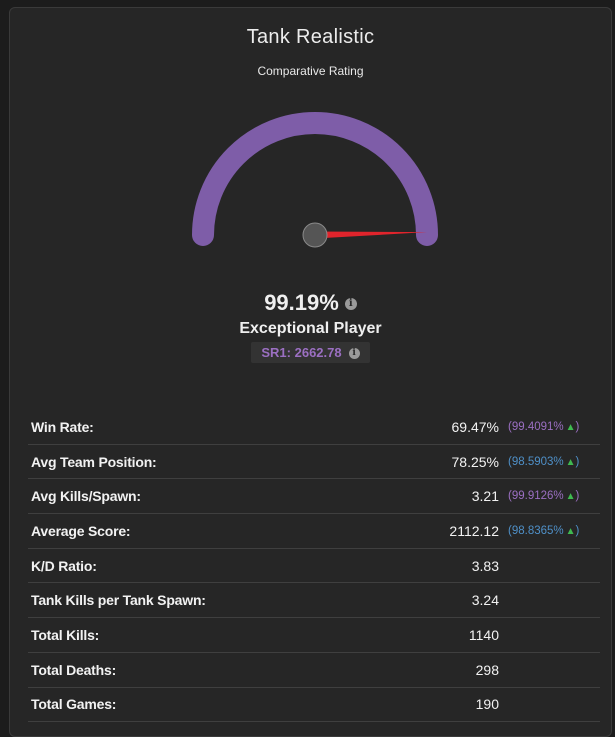 The width and height of the screenshot is (615, 737). I want to click on rating-percent: 99.19%, so click(301, 302).